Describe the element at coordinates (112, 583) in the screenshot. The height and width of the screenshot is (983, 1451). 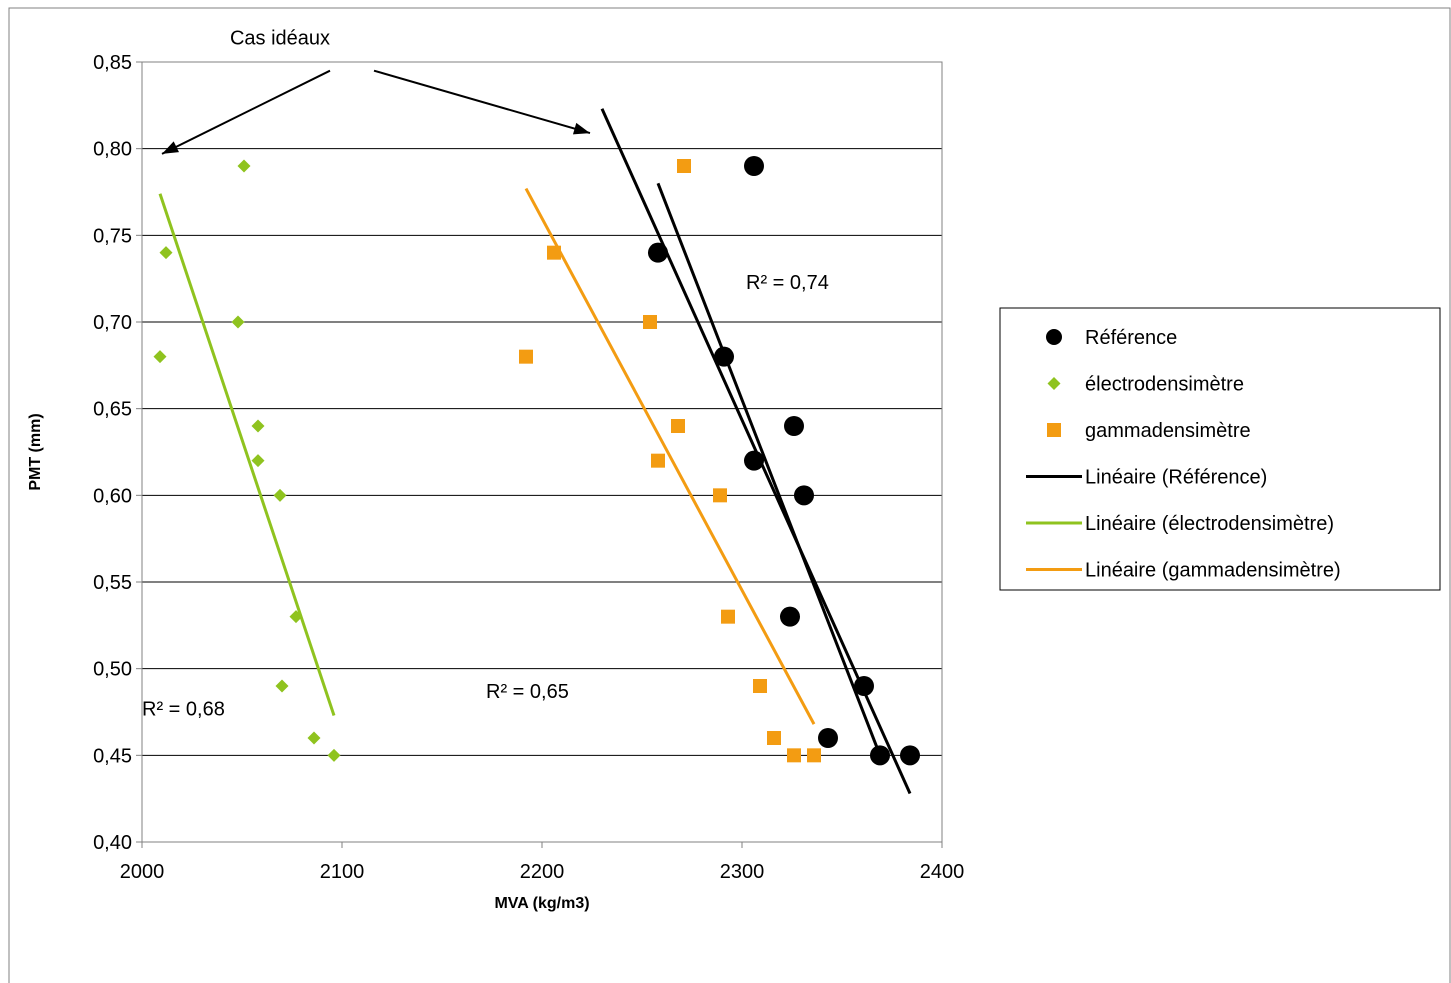
I see `y-tick-label: 0,55` at that location.